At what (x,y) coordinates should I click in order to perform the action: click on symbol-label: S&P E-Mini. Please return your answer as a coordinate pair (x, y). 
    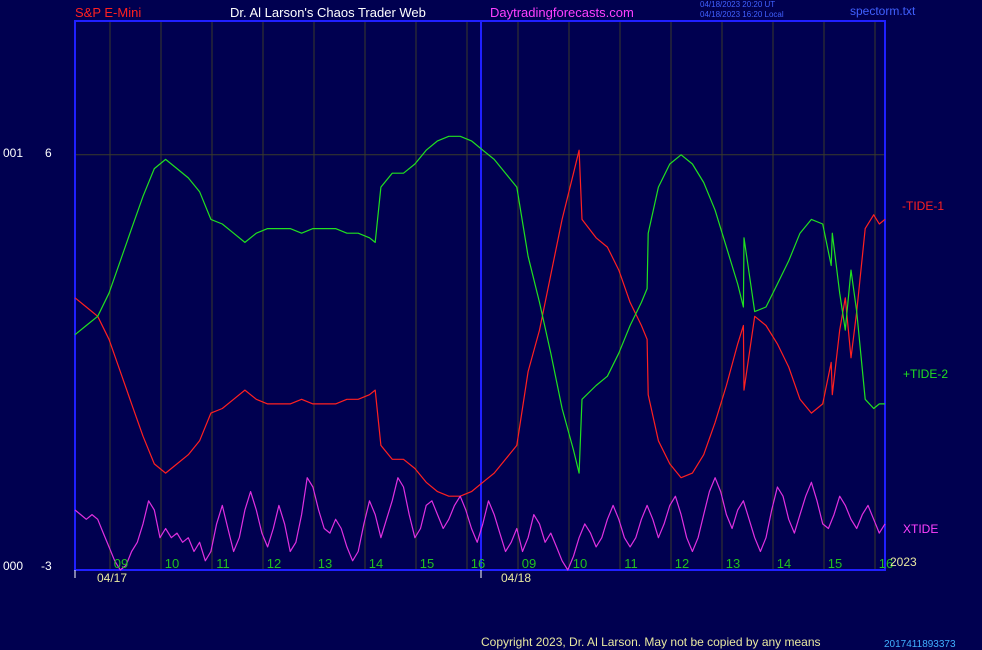
    Looking at the image, I should click on (108, 12).